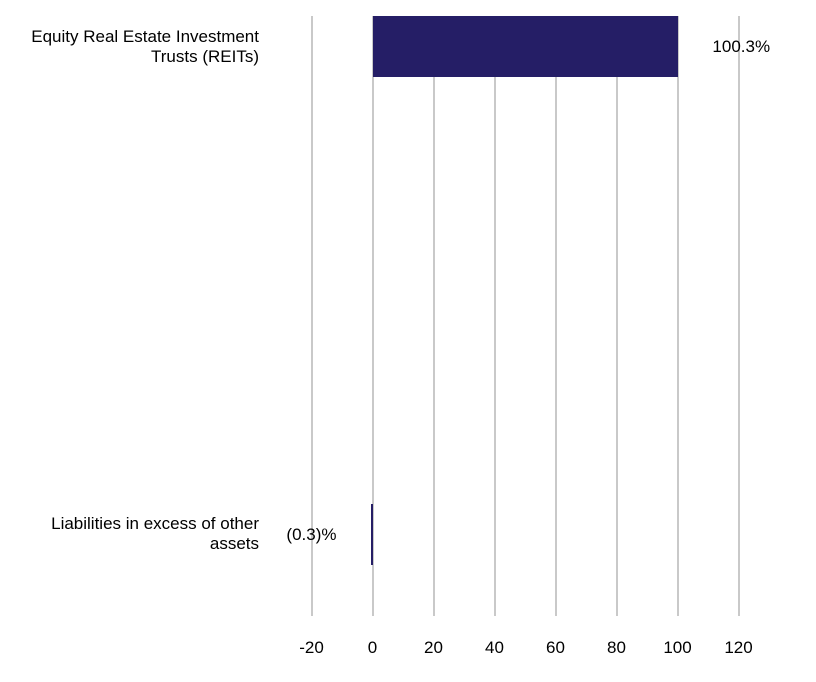 The height and width of the screenshot is (682, 816). What do you see at coordinates (738, 647) in the screenshot?
I see `x-tick-label: 120` at bounding box center [738, 647].